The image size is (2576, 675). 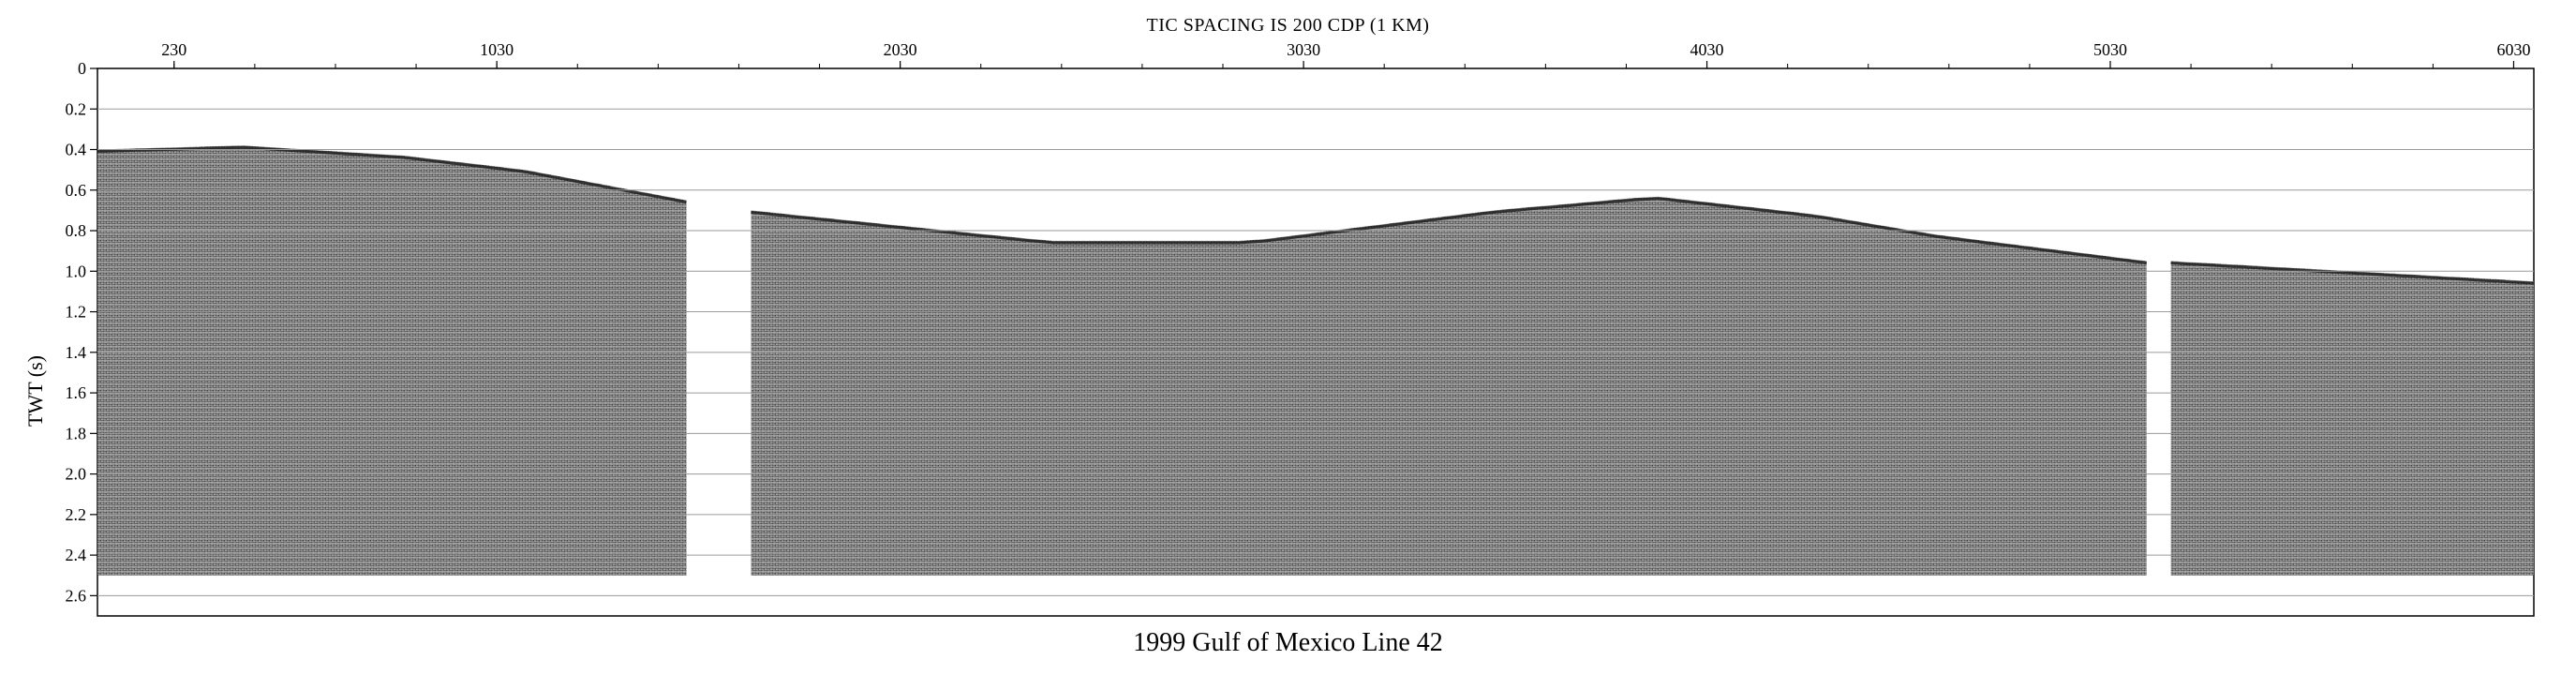 I want to click on x-tick-label: 4030, so click(x=1707, y=49).